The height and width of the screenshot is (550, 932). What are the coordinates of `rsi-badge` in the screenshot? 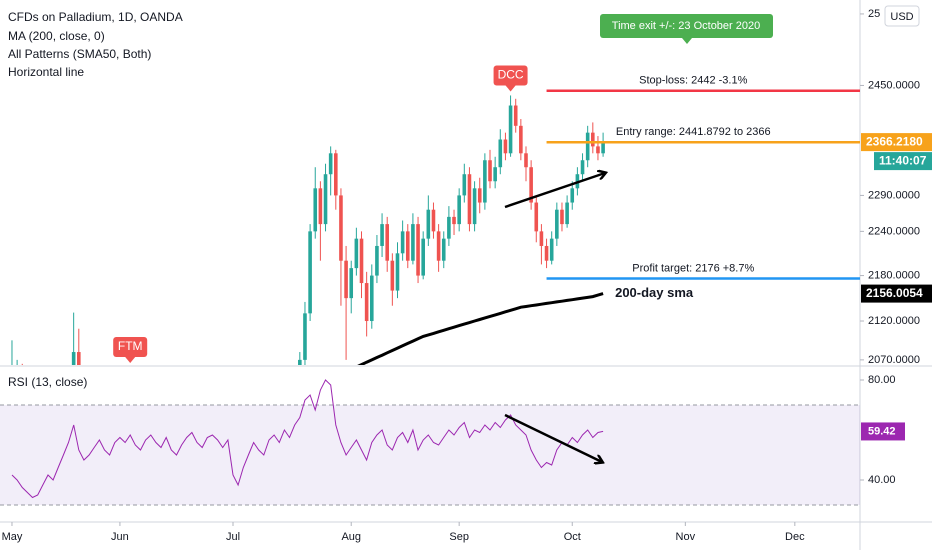 It's located at (883, 431).